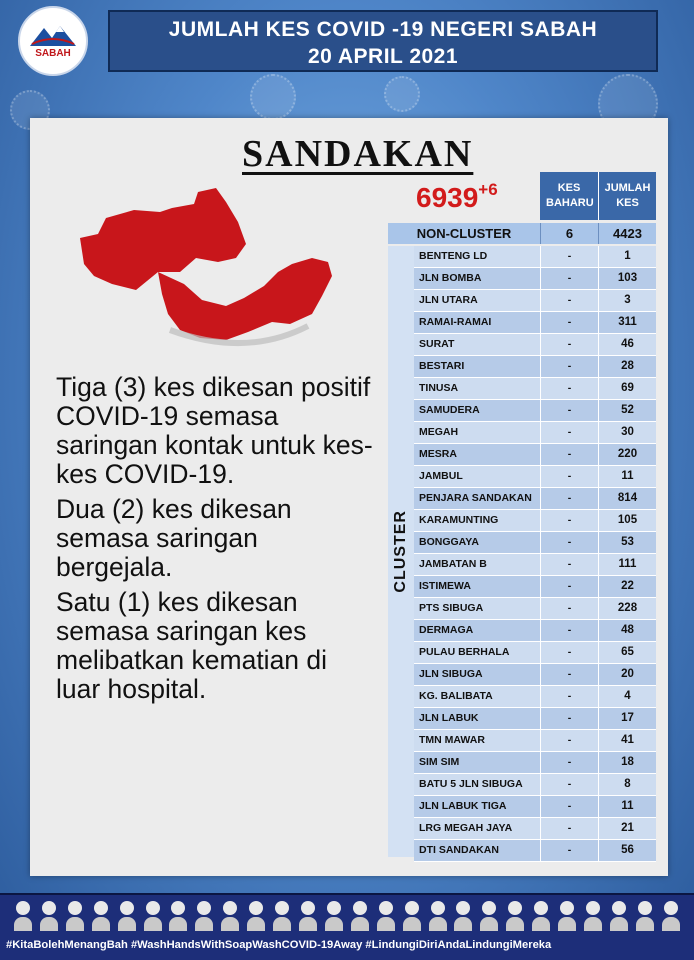  I want to click on cluster-name: ISTIMEWA, so click(445, 586).